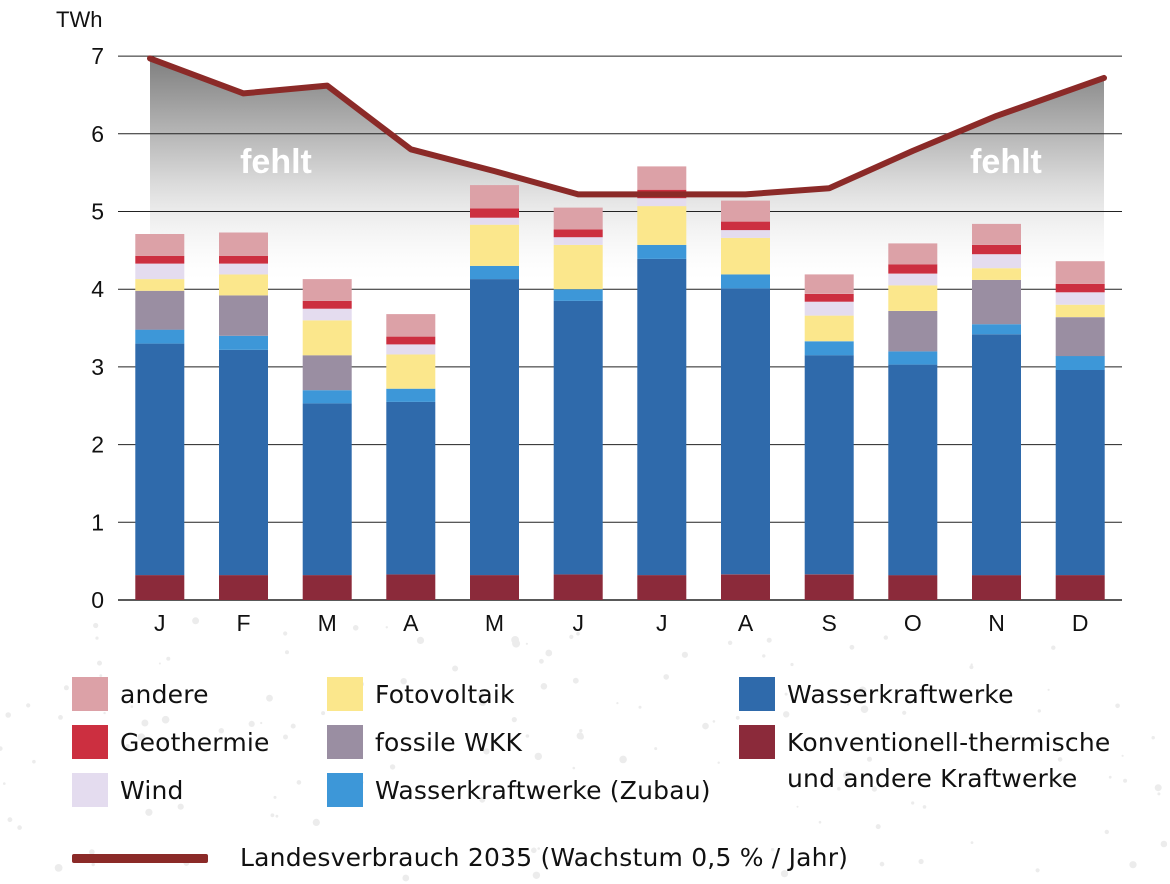  I want to click on y-tick-label: 7, so click(97, 56).